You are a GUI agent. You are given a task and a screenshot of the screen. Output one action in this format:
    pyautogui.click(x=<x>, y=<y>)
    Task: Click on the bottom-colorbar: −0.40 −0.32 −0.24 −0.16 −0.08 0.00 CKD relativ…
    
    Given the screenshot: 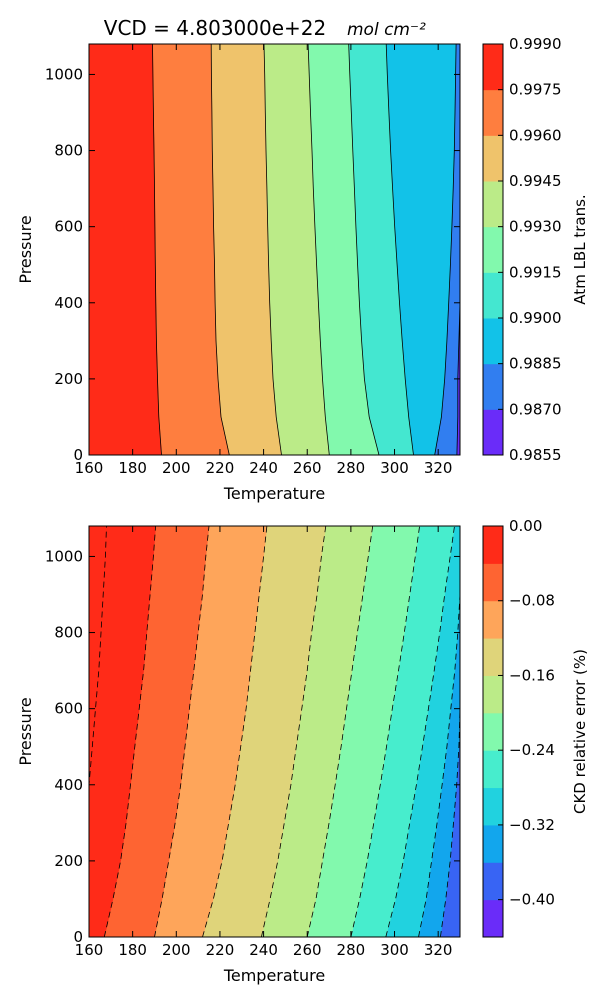 What is the action you would take?
    pyautogui.click(x=535, y=727)
    